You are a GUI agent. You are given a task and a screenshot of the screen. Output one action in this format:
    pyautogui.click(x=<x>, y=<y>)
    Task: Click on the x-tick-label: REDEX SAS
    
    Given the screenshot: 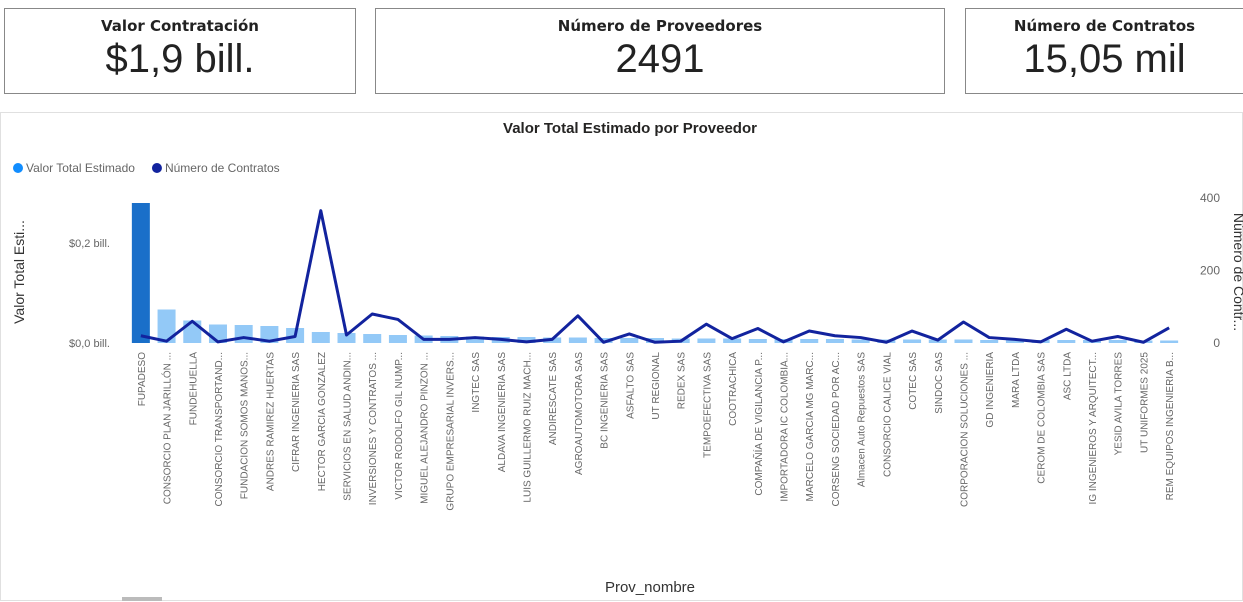 What is the action you would take?
    pyautogui.click(x=682, y=381)
    